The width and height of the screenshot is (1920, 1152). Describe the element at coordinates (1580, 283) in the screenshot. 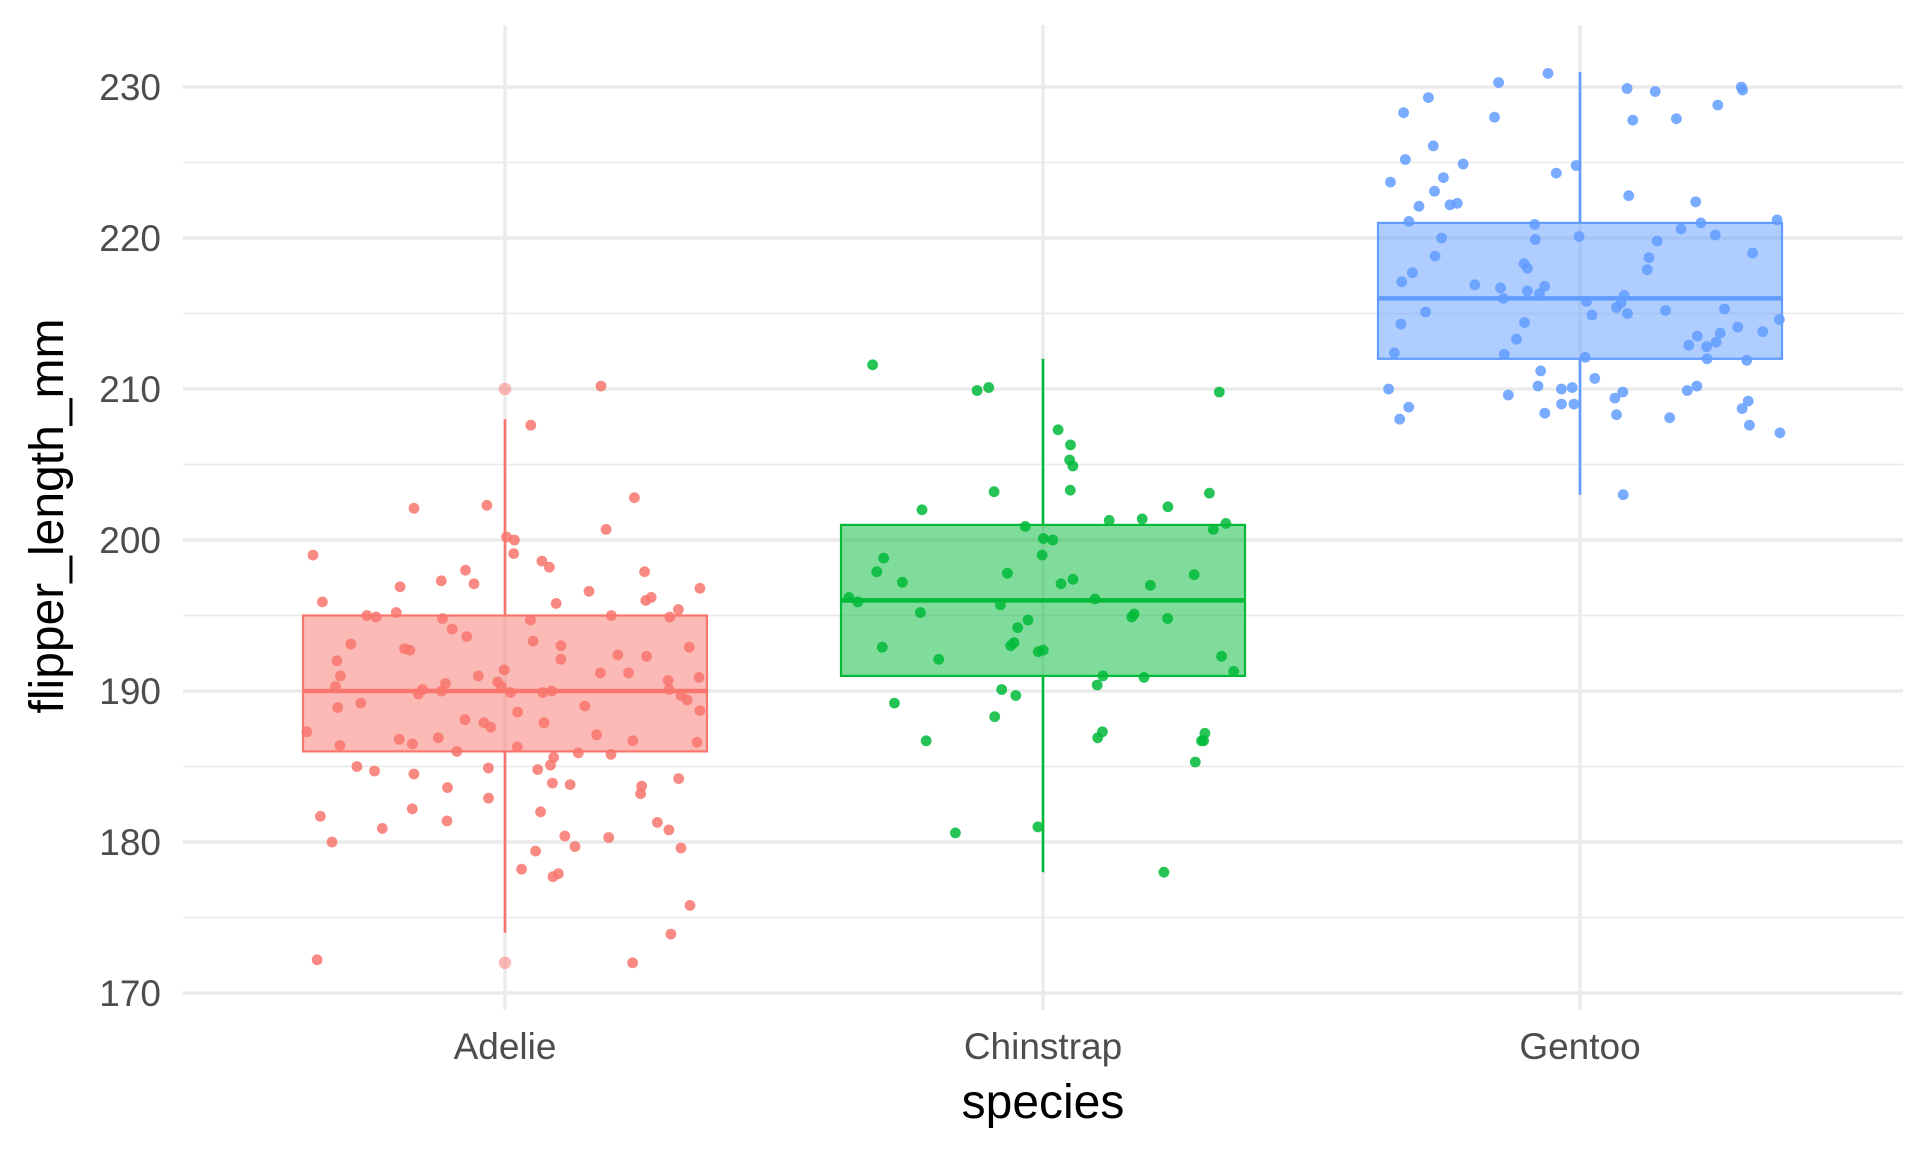

I see `gentoo-boxplot` at that location.